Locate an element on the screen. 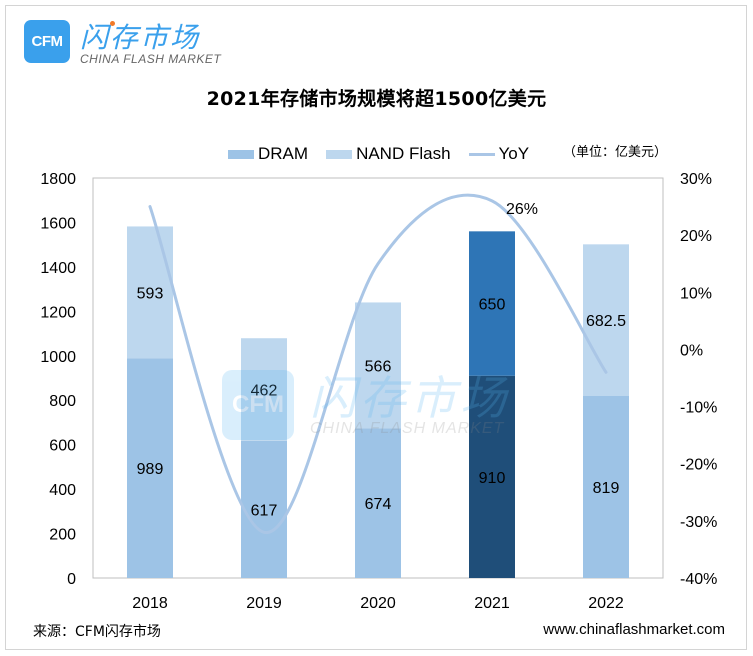 The width and height of the screenshot is (753, 656). logo-badge: CFM is located at coordinates (47, 41).